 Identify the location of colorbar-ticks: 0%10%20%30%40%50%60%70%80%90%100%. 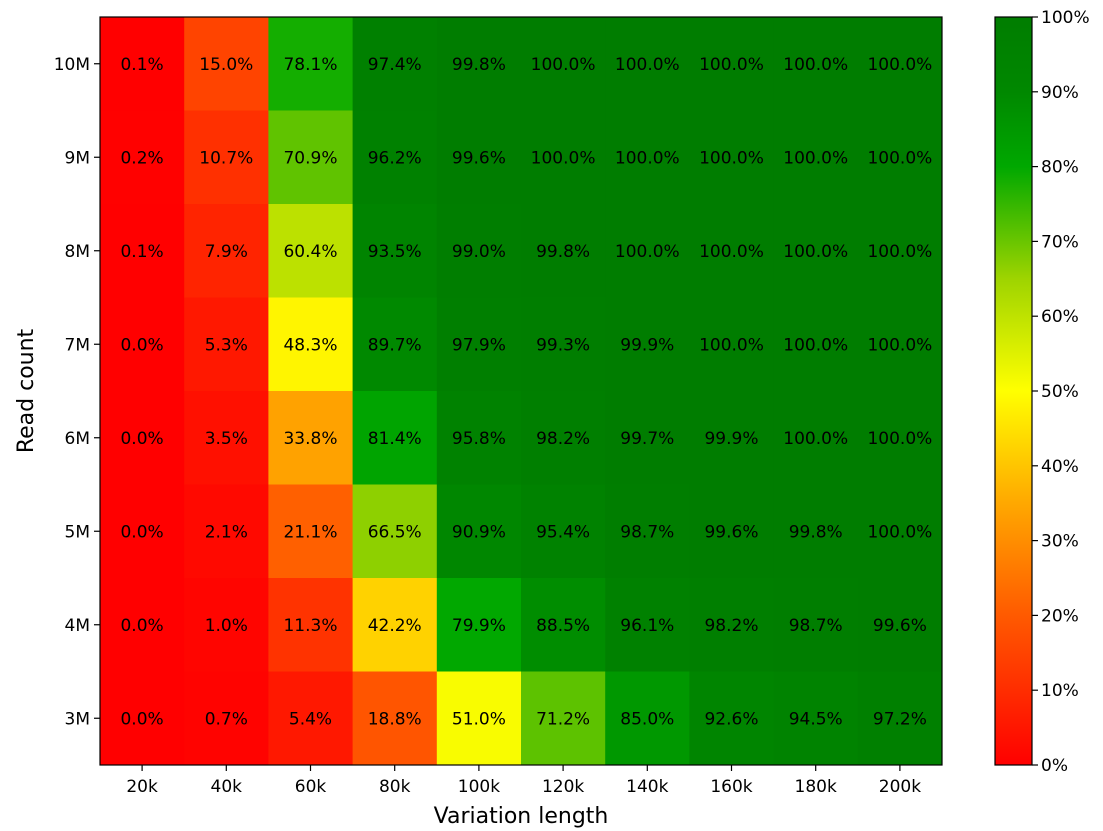
(1061, 392).